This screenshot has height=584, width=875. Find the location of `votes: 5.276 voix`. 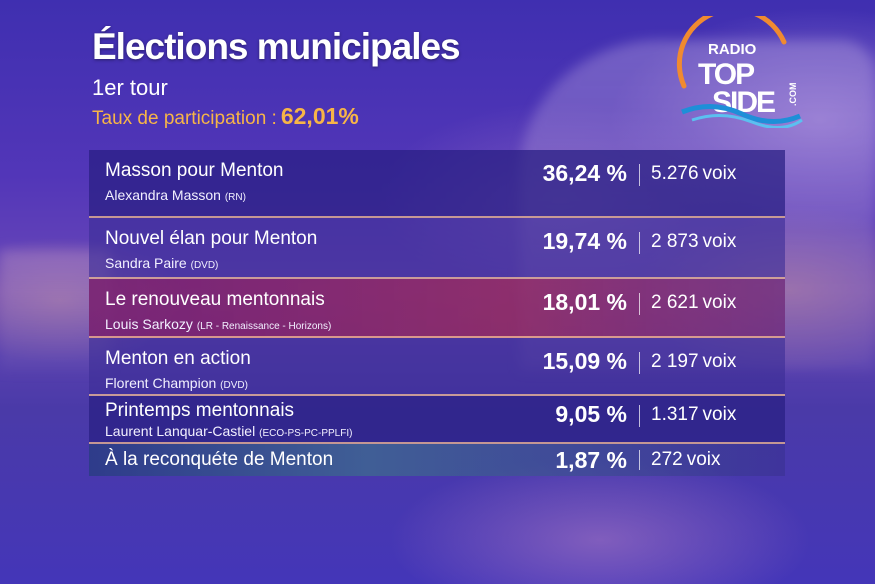

votes: 5.276 voix is located at coordinates (693, 174).